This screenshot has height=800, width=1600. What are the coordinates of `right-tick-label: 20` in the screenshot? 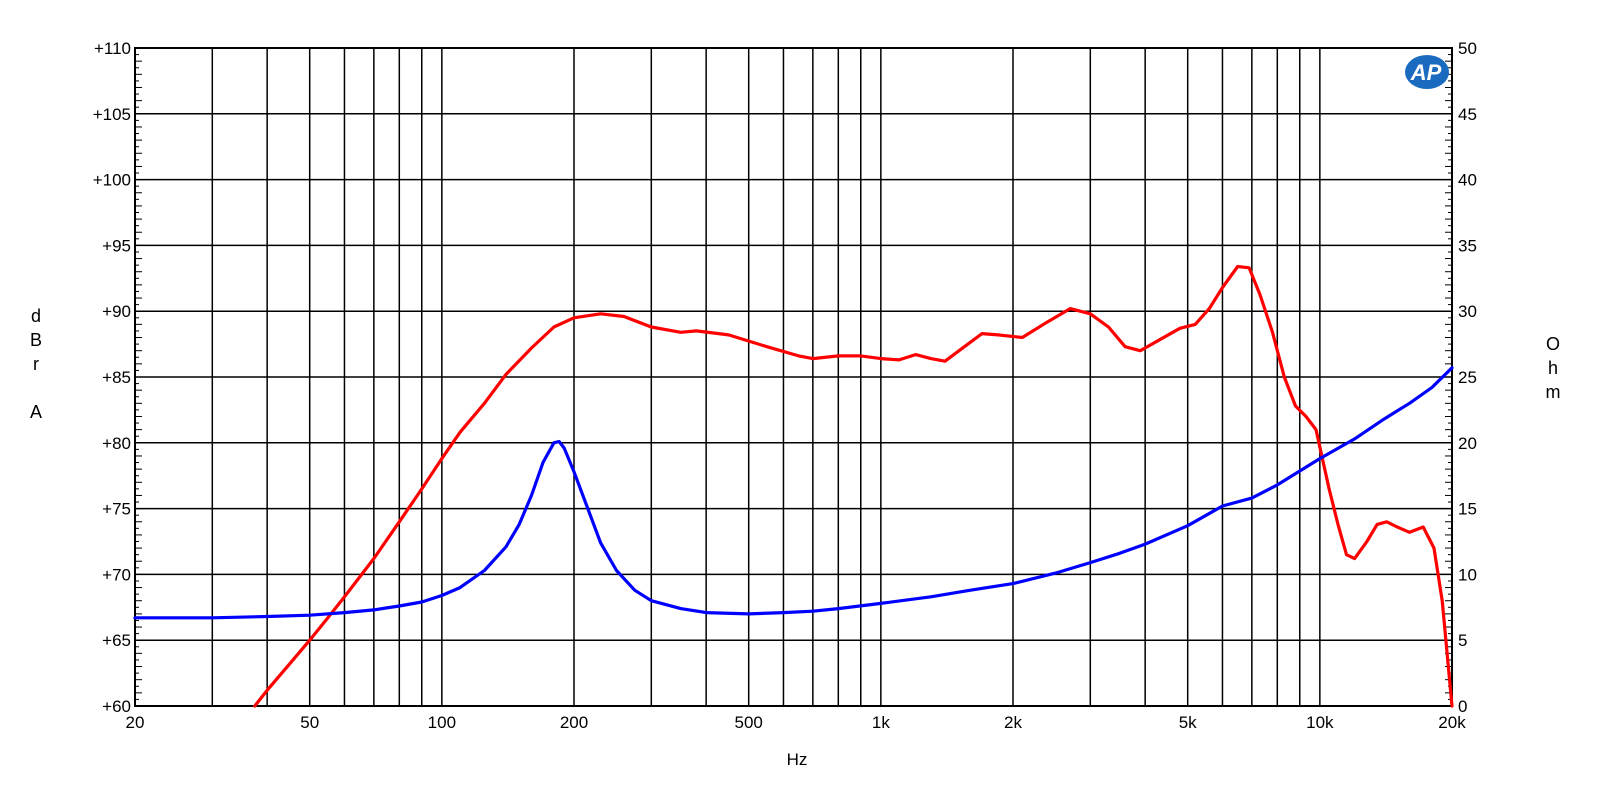 It's located at (1467, 443).